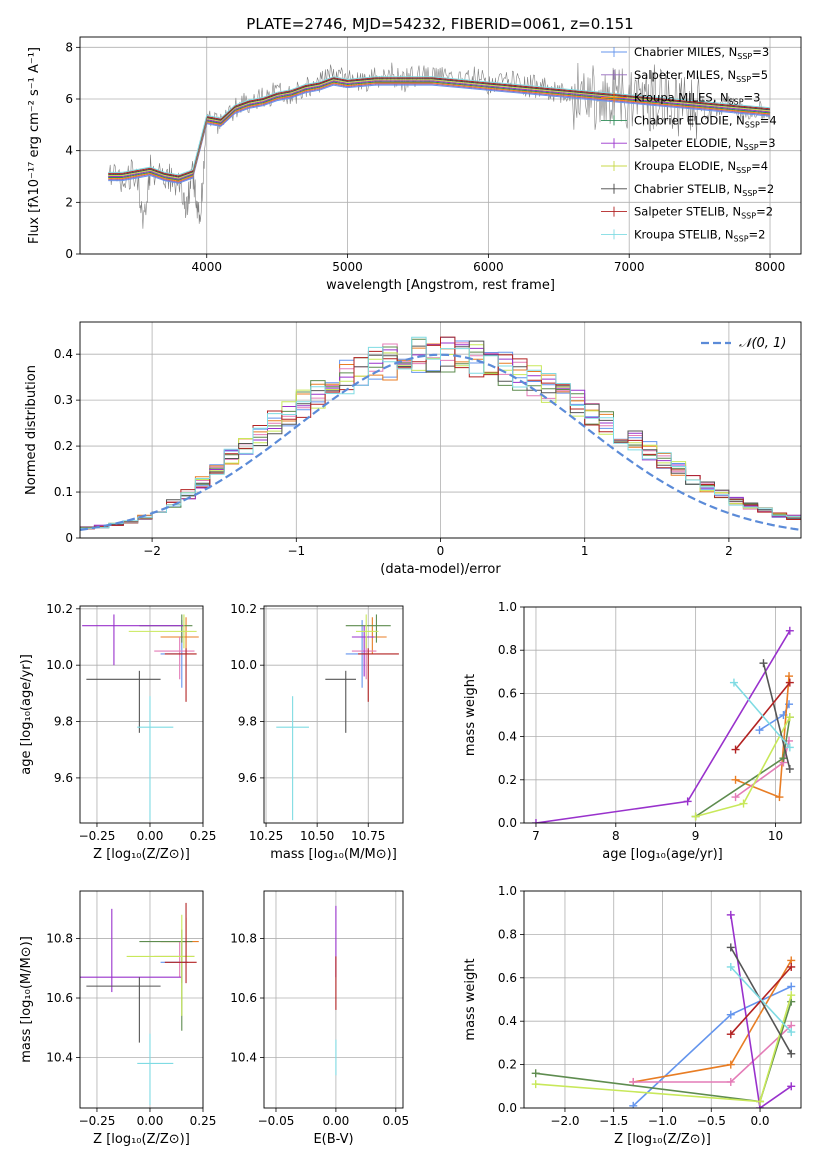 The image size is (819, 1170). I want to click on x-tick-label: 0.05, so click(395, 1121).